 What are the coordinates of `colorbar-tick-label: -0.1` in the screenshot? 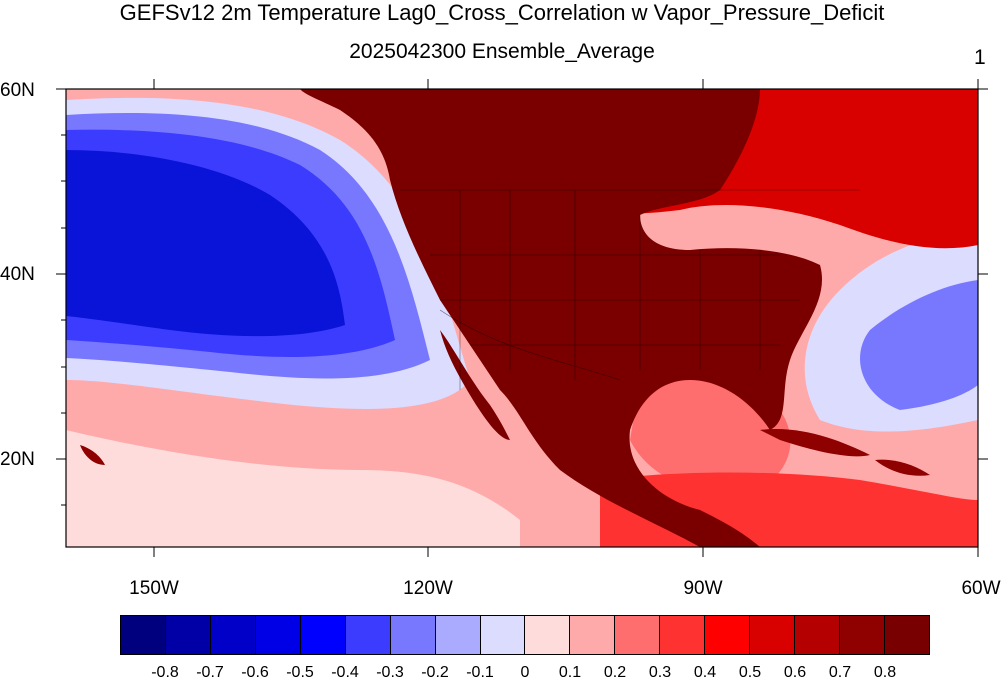 It's located at (480, 672).